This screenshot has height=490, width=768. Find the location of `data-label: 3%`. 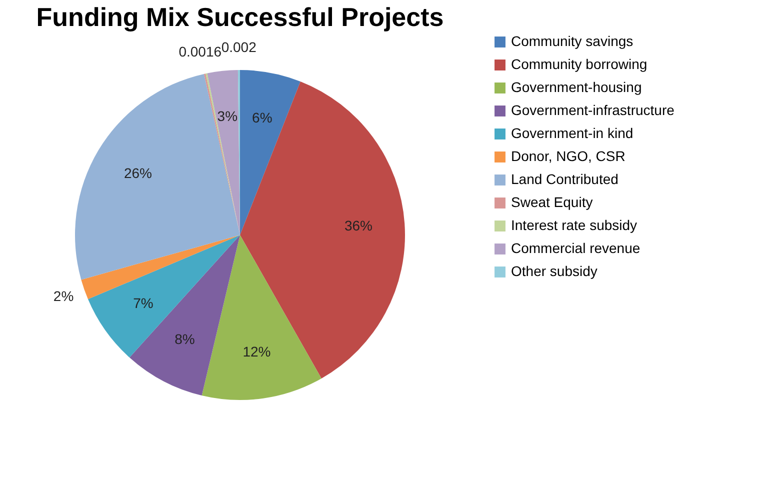

data-label: 3% is located at coordinates (227, 116).